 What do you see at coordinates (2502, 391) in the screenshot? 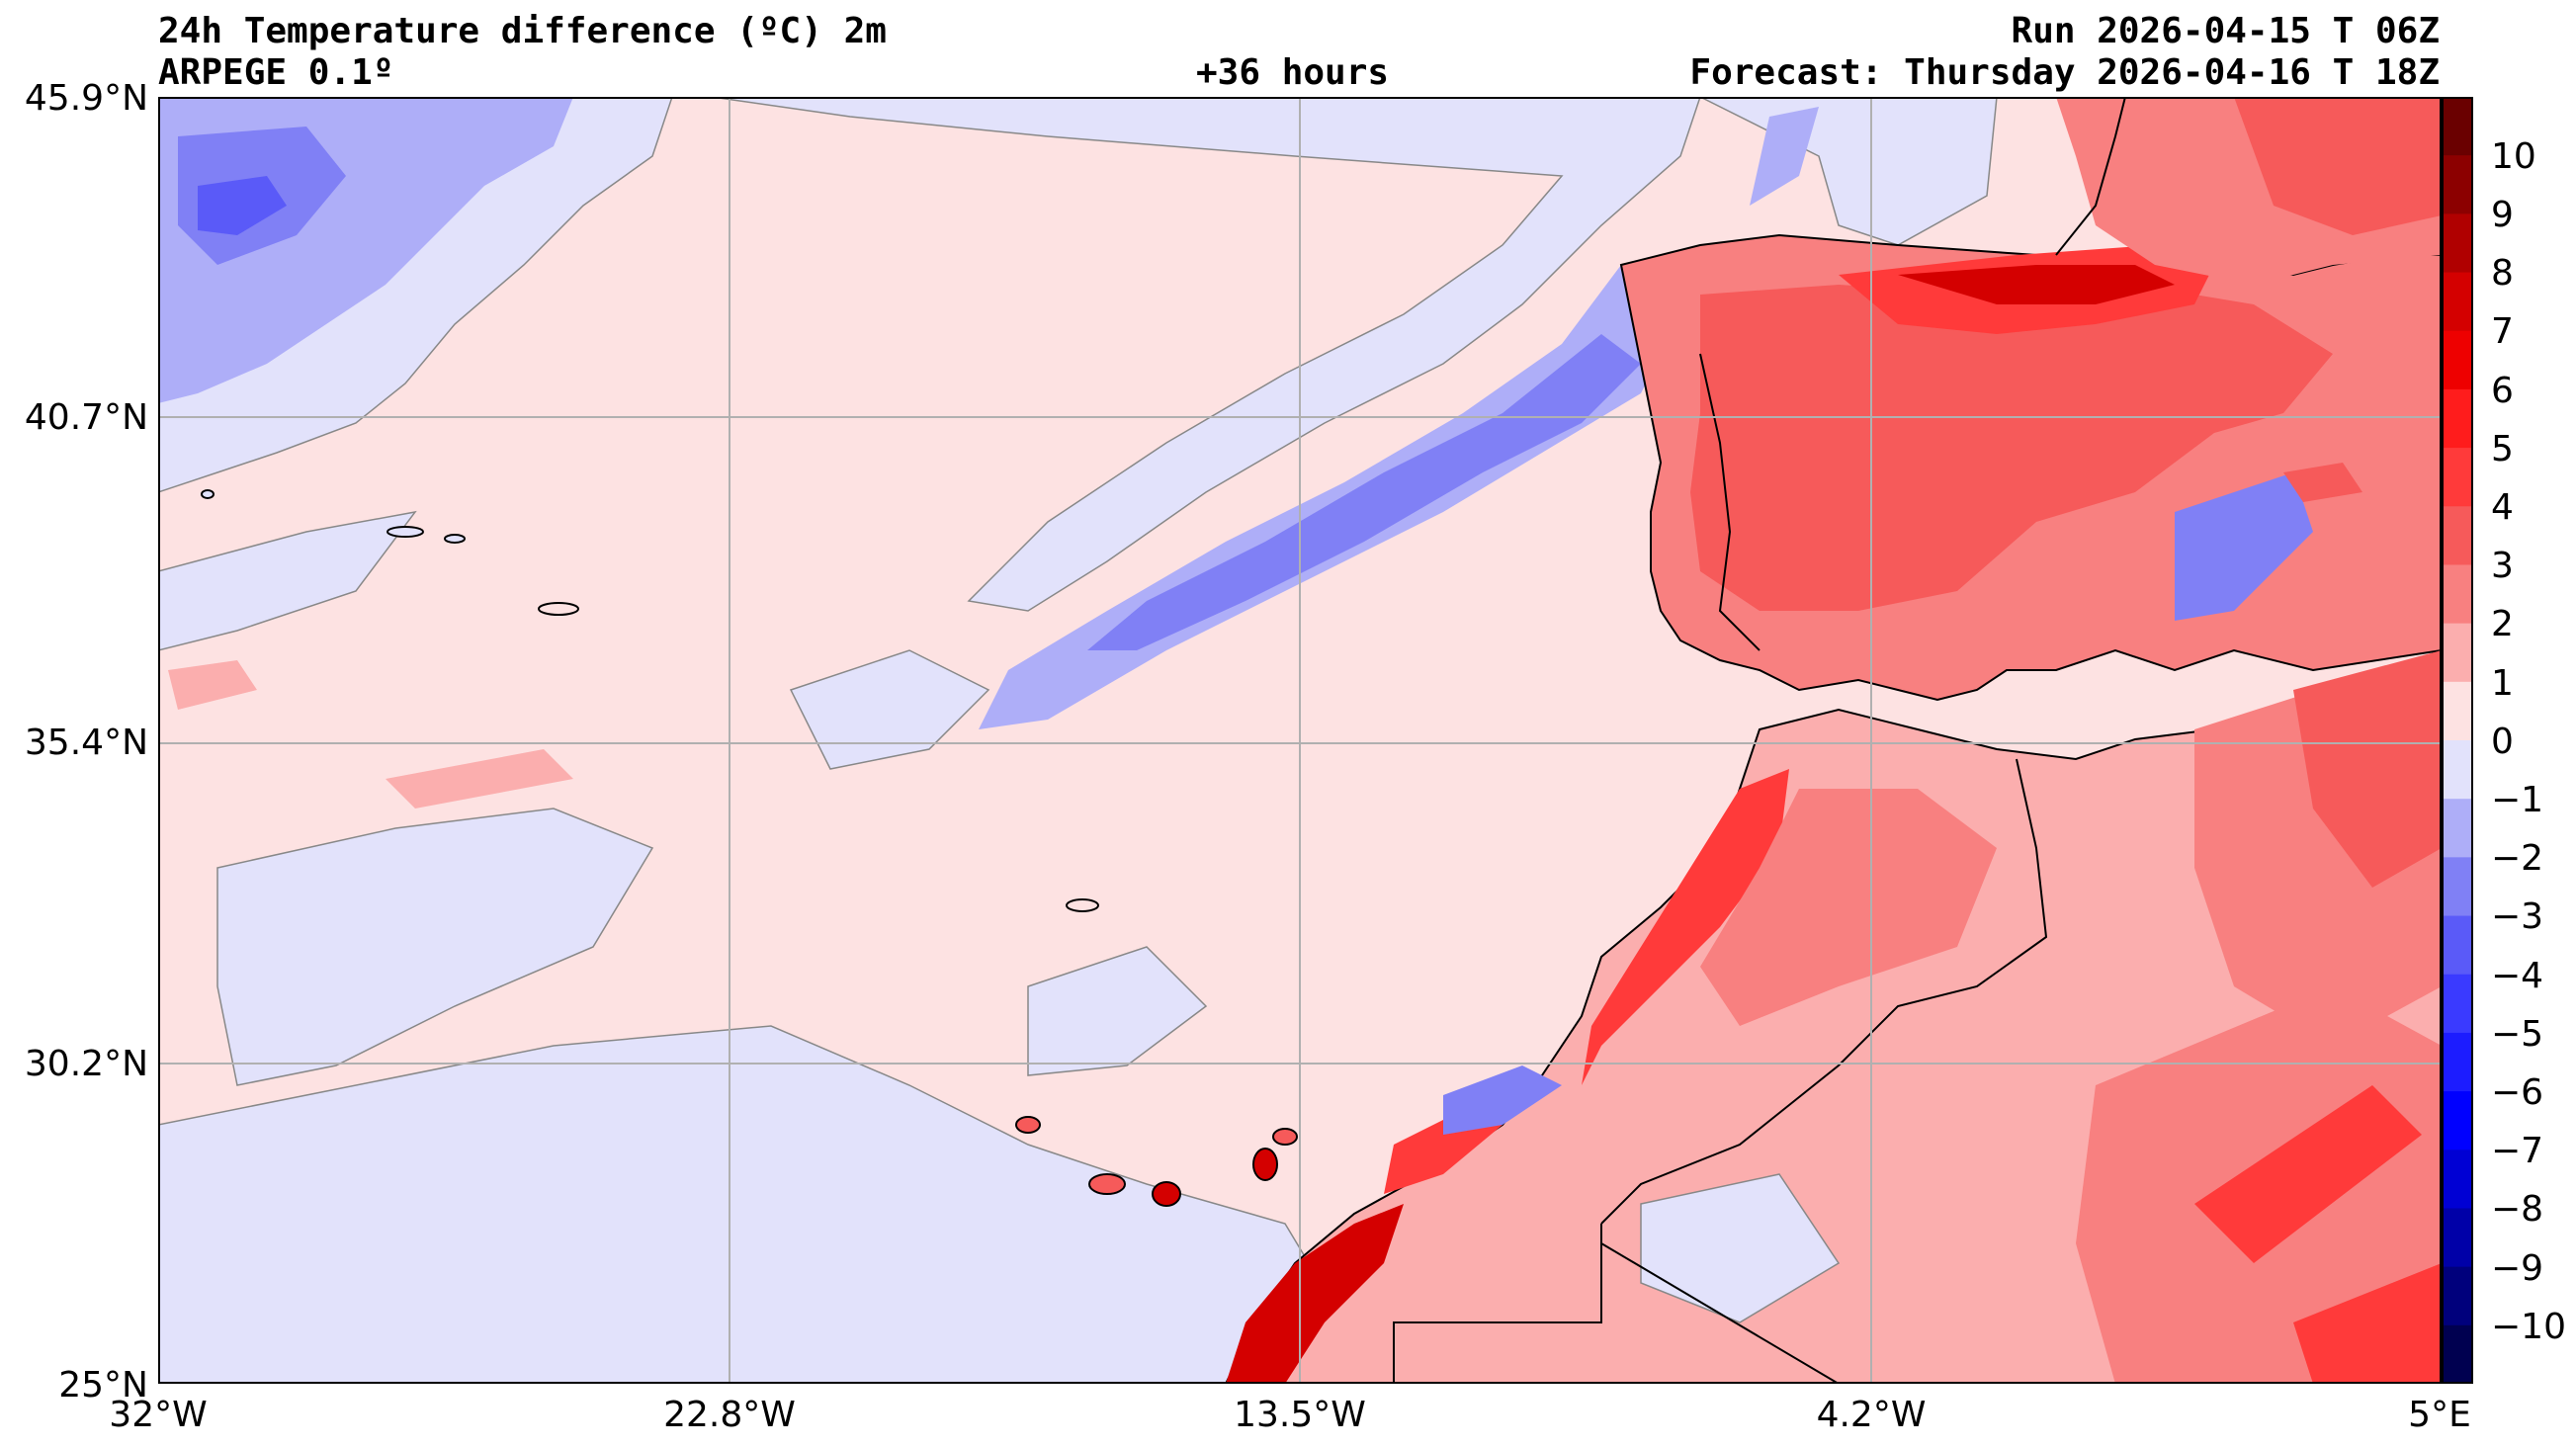
I see `colorbar-label-6: 6` at bounding box center [2502, 391].